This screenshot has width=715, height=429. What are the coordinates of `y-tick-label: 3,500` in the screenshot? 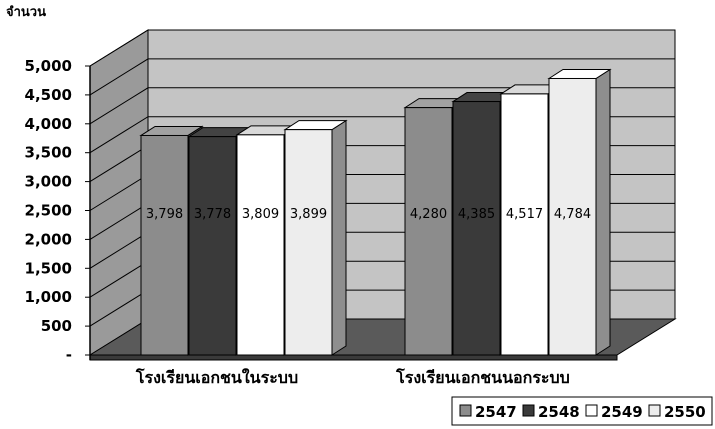 It's located at (48, 153).